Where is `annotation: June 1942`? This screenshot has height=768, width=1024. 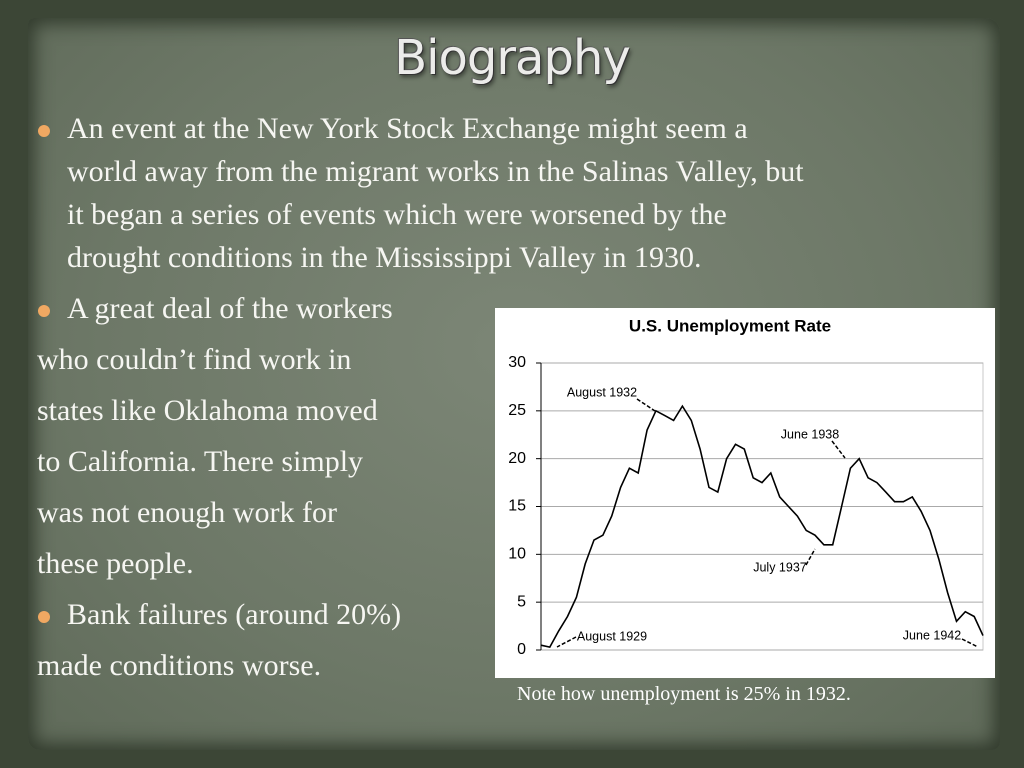 annotation: June 1942 is located at coordinates (932, 635).